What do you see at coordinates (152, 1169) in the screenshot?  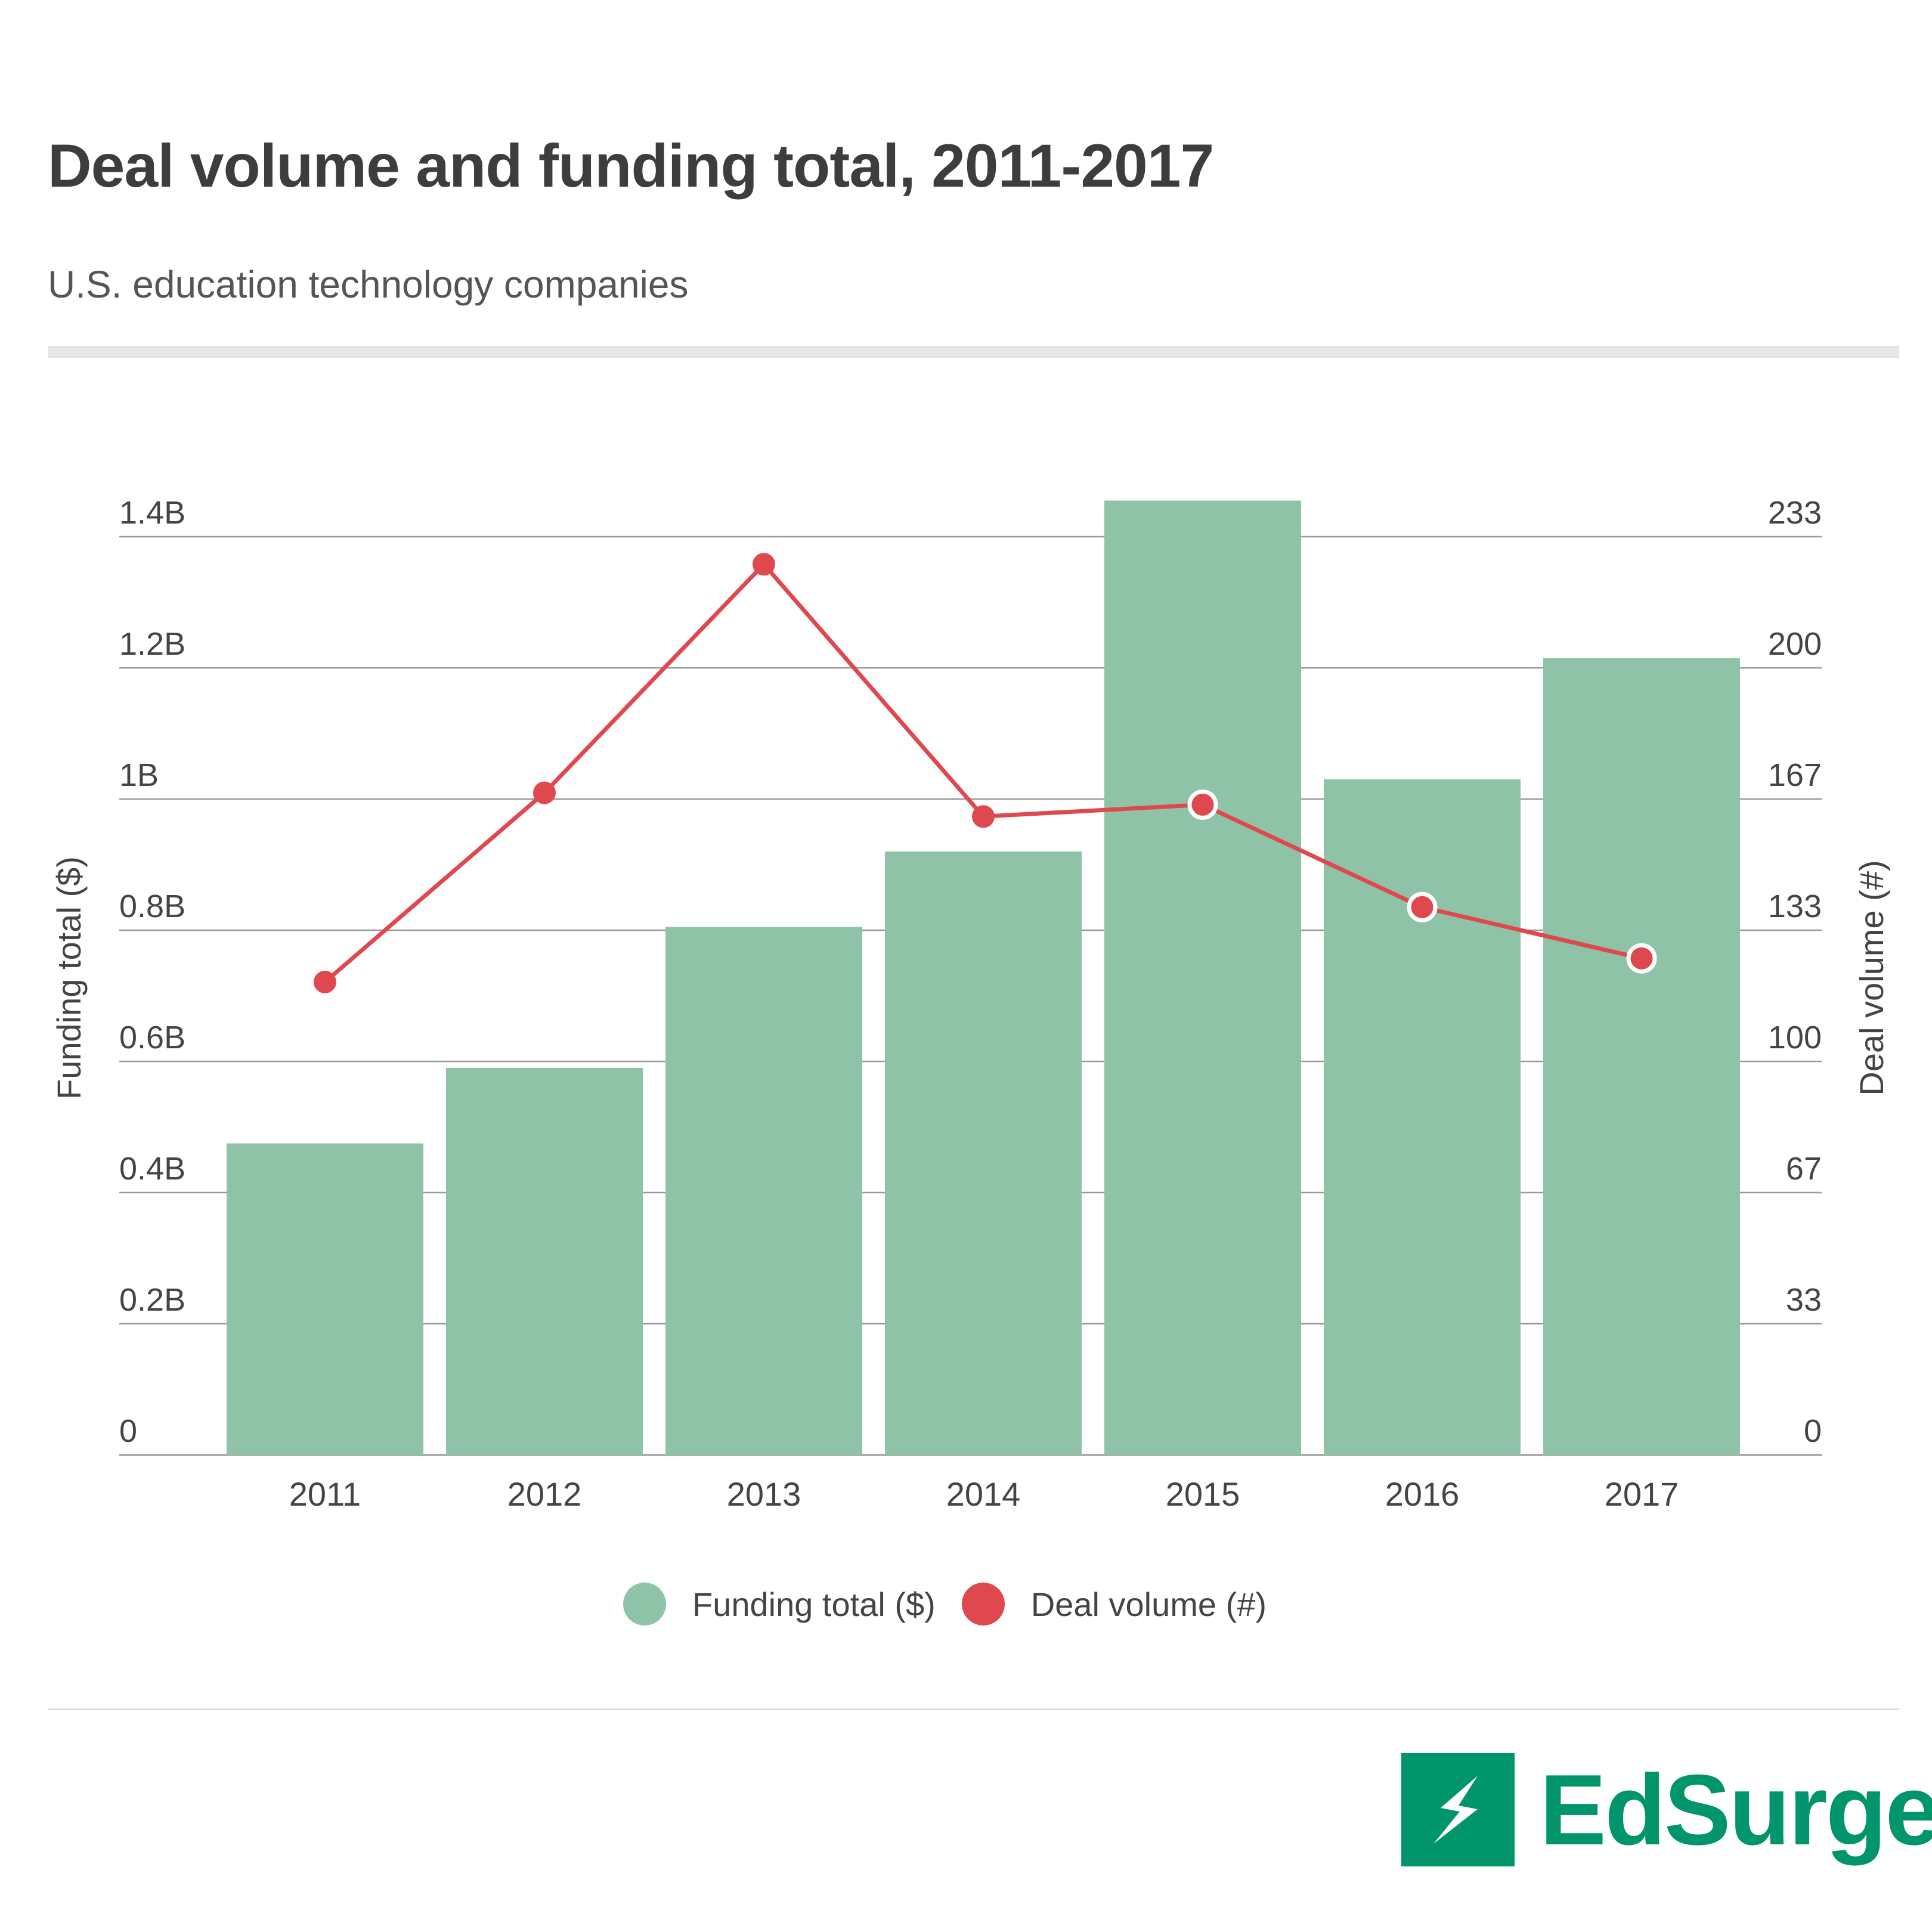 I see `y-tick-label: 0.4B` at bounding box center [152, 1169].